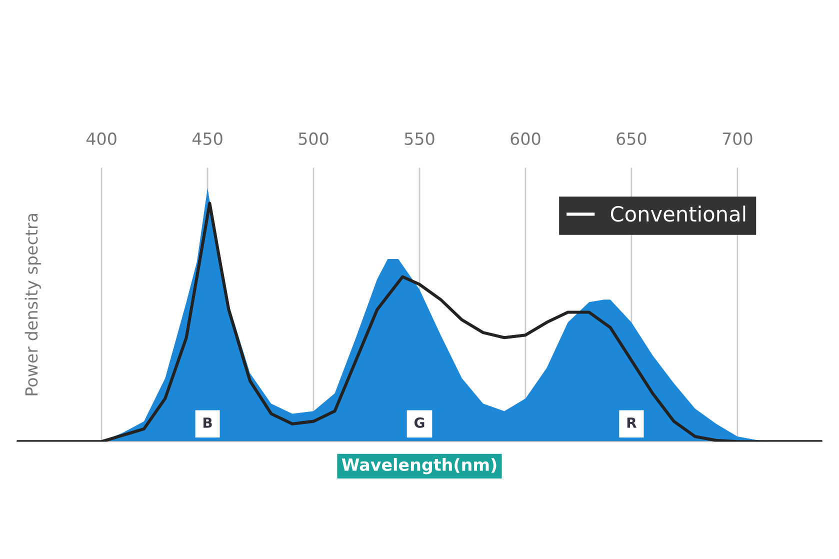 This screenshot has width=839, height=559. Describe the element at coordinates (208, 423) in the screenshot. I see `annotation: B` at that location.